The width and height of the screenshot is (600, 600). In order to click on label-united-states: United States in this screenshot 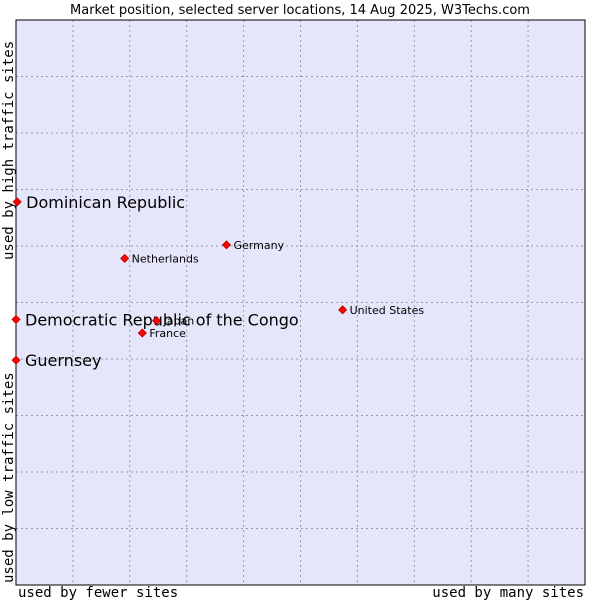, I will do `click(387, 310)`.